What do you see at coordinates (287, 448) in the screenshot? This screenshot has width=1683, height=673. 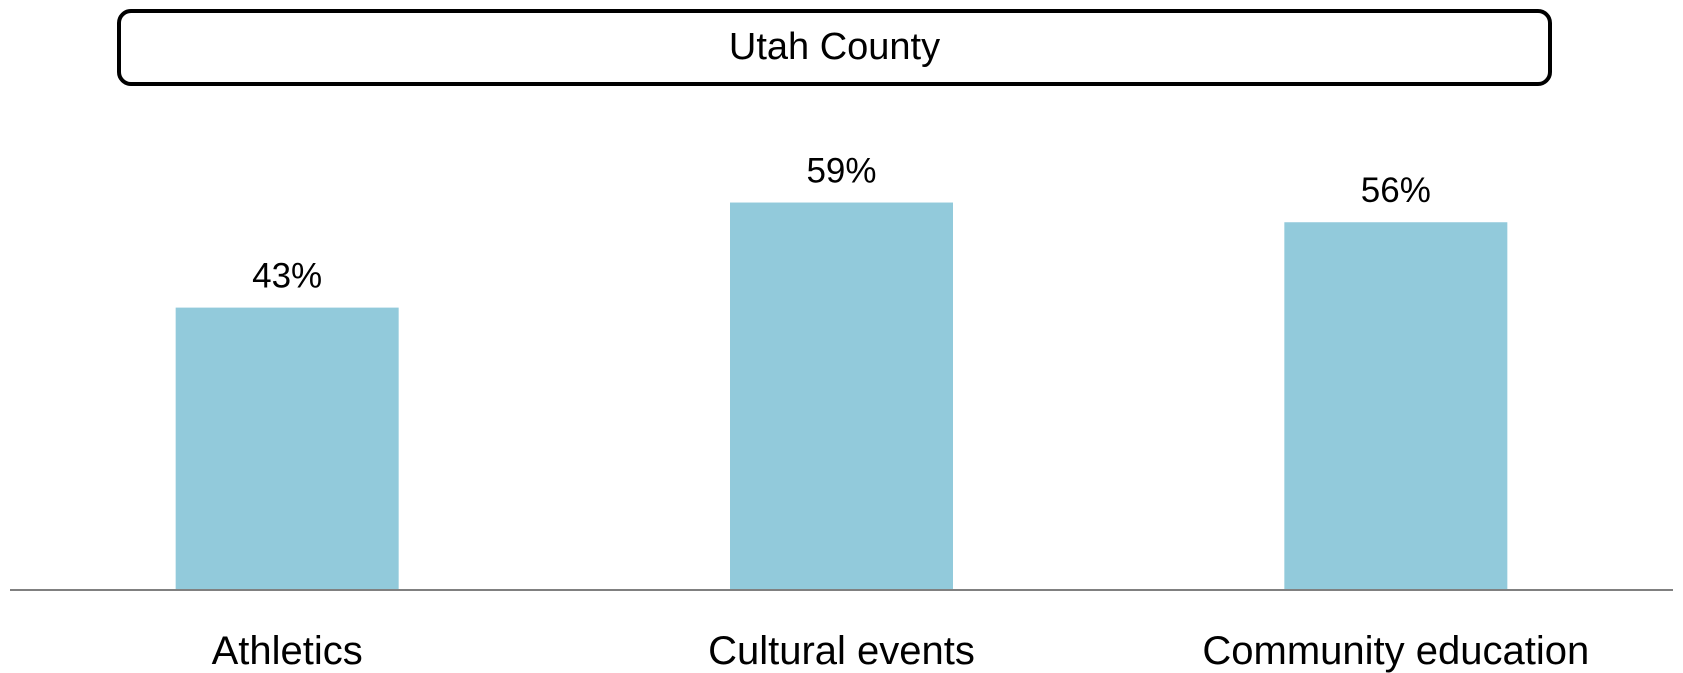 I see `bar-athletics` at bounding box center [287, 448].